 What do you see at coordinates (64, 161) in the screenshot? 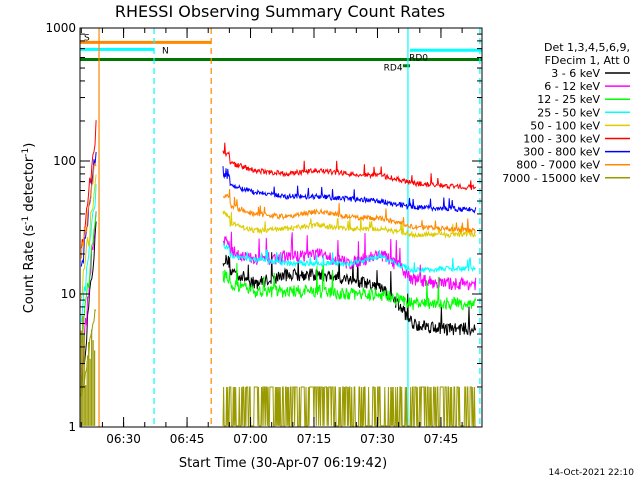
I see `y-tick-label: 100` at bounding box center [64, 161].